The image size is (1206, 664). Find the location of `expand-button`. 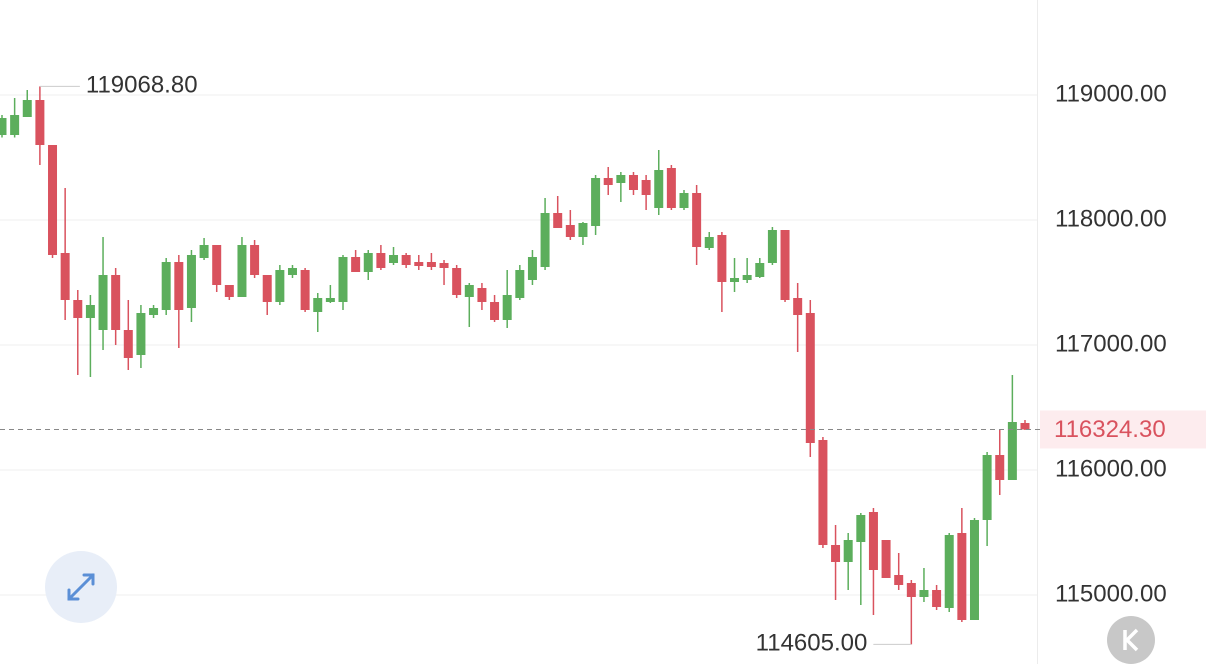

expand-button is located at coordinates (81, 587).